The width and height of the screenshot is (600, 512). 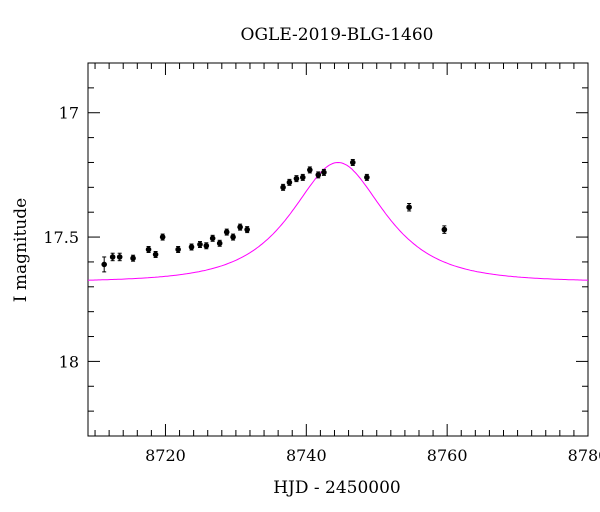 I want to click on x-tick-labels: 8720 8740 8760 8780, so click(x=372, y=455).